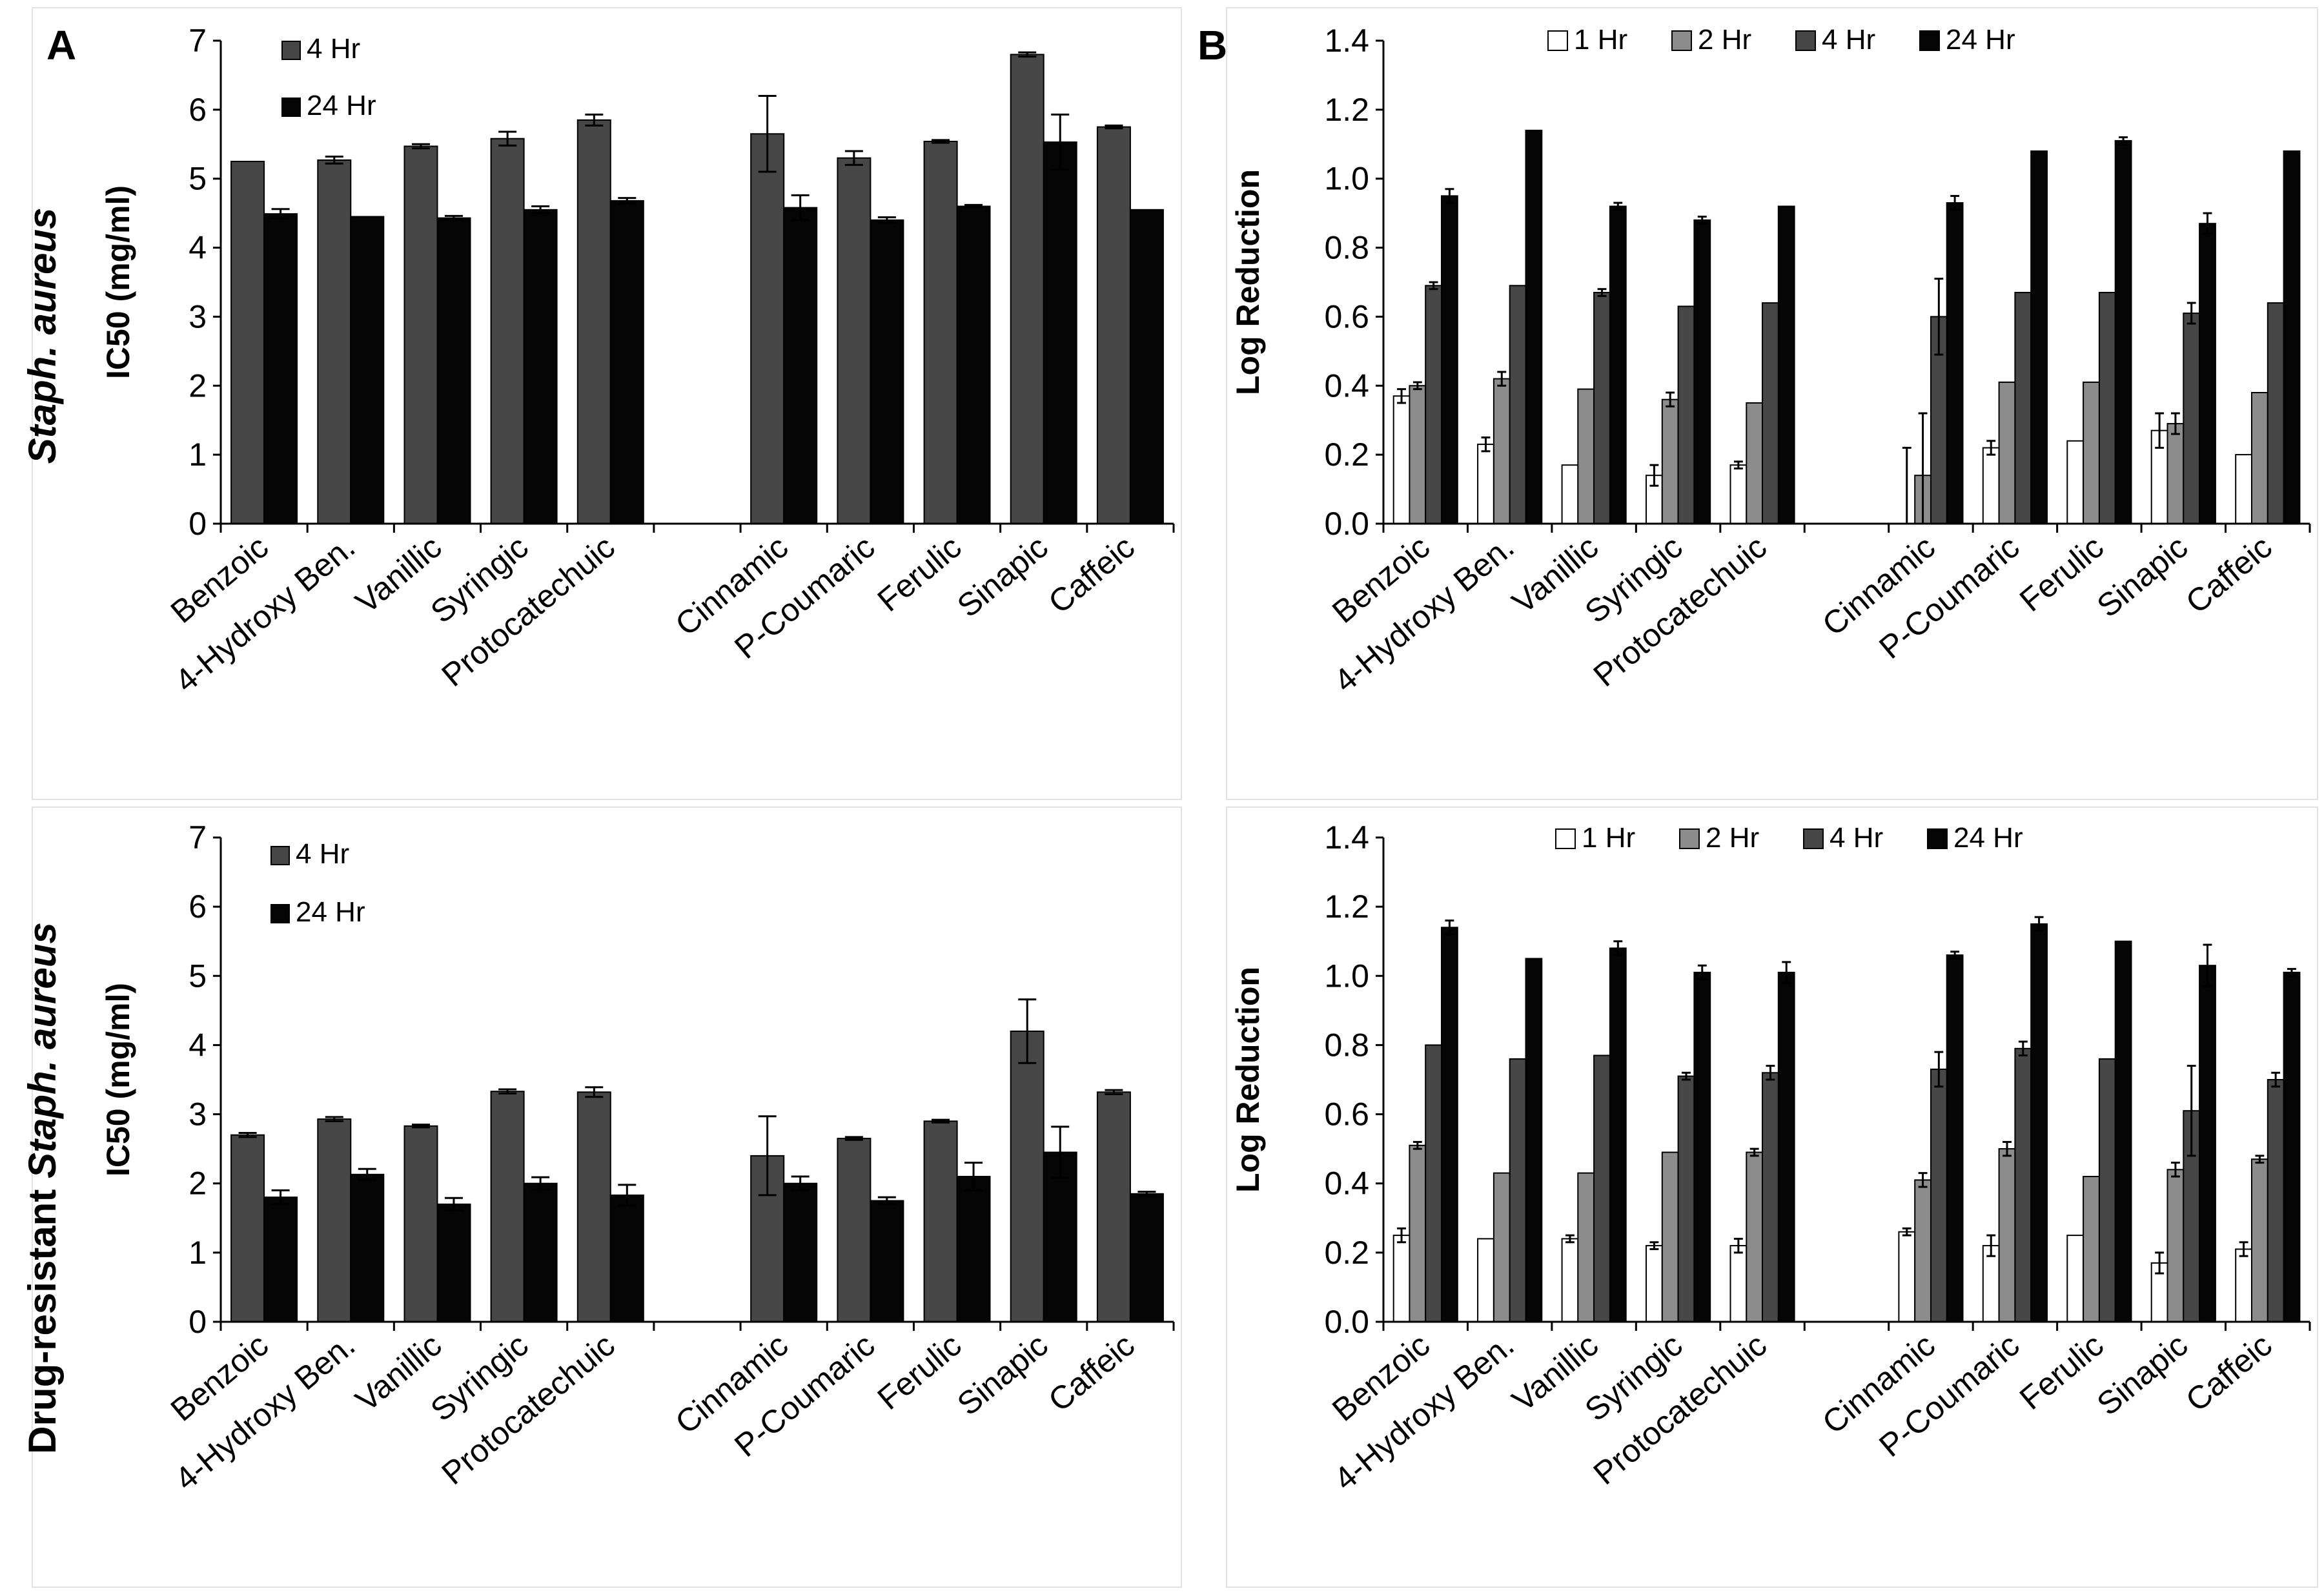 Image resolution: width=2324 pixels, height=1593 pixels. I want to click on bar-4-hr-vanillic, so click(1602, 1188).